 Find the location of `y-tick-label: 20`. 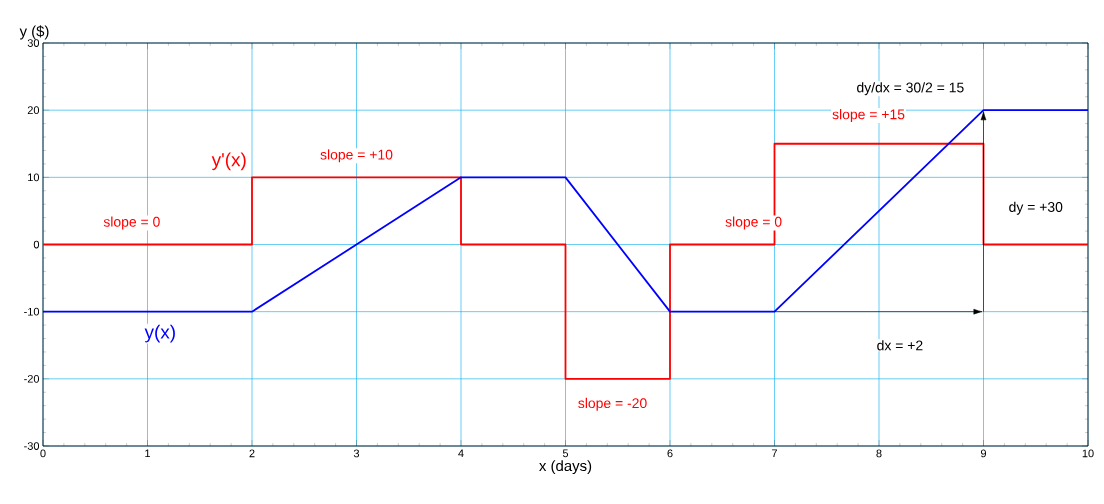

y-tick-label: 20 is located at coordinates (33, 110).